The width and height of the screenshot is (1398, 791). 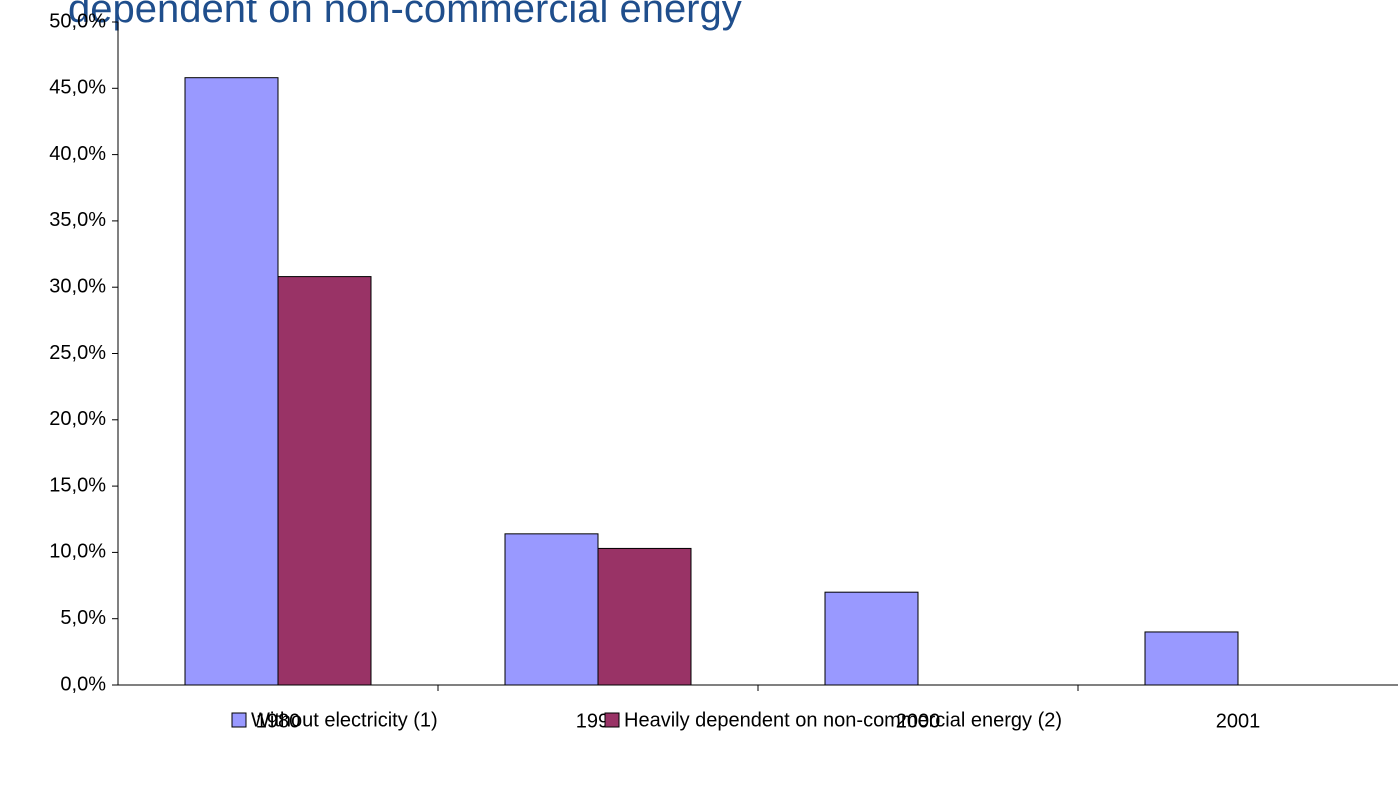 What do you see at coordinates (77, 88) in the screenshot?
I see `y-tick-label: 45,0%` at bounding box center [77, 88].